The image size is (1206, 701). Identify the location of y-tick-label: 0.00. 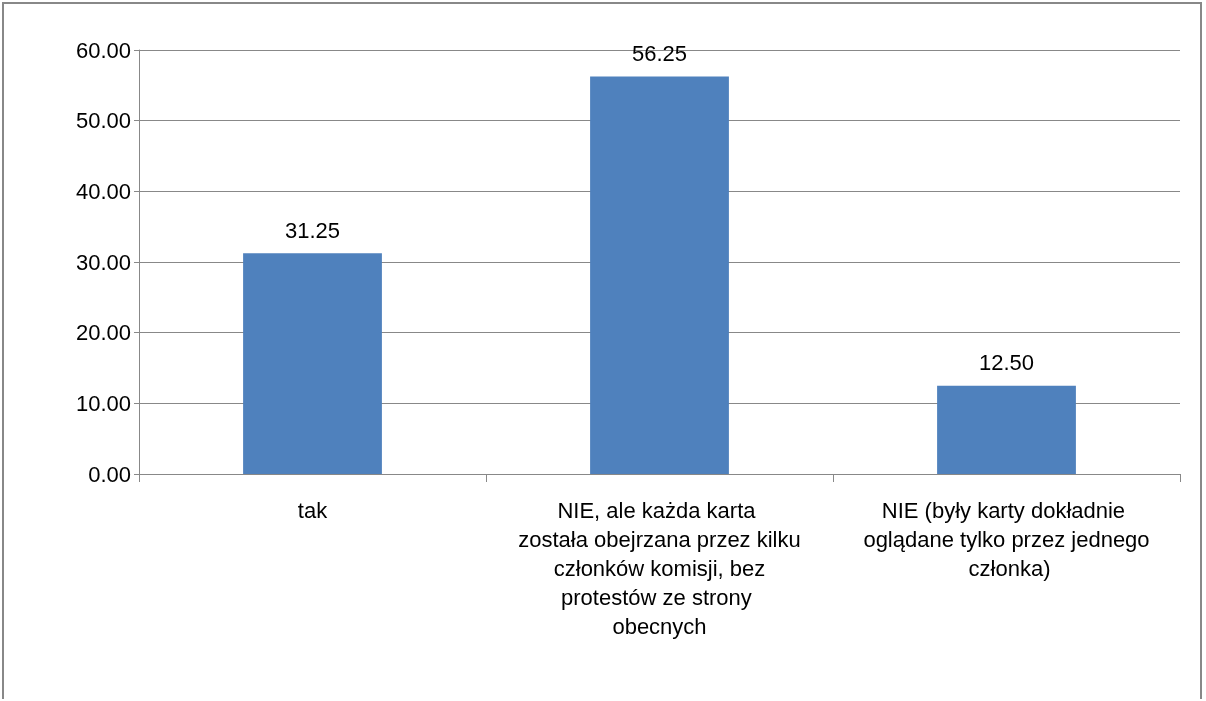
(109, 474).